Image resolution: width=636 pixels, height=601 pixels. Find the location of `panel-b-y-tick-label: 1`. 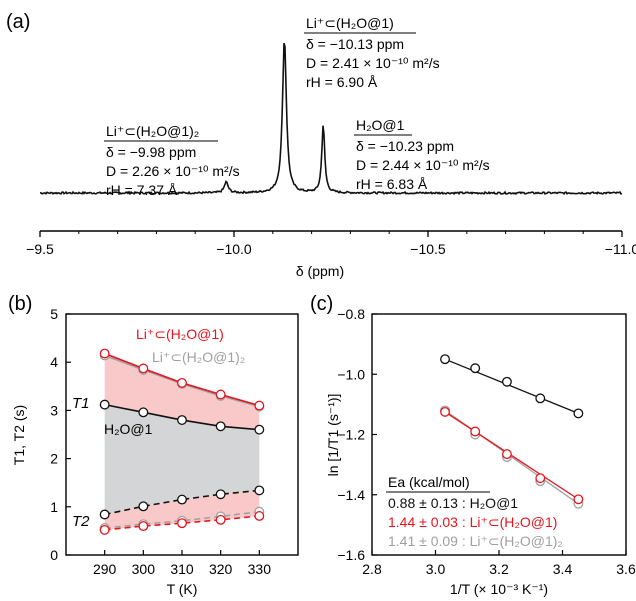

panel-b-y-tick-label: 1 is located at coordinates (54, 507).